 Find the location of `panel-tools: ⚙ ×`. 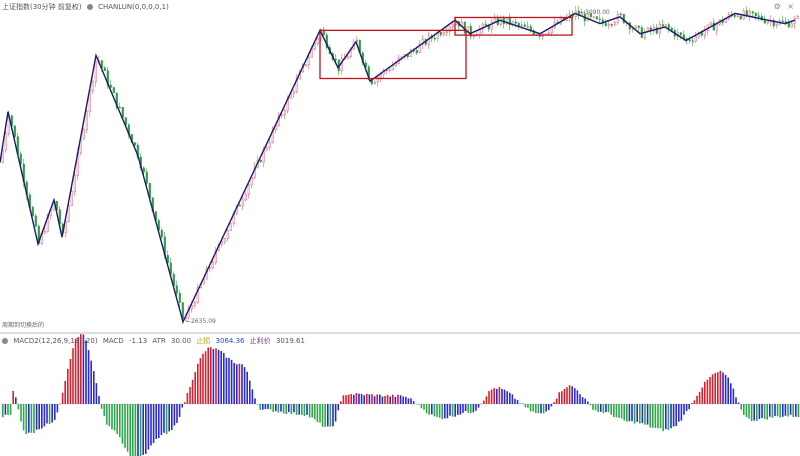

panel-tools: ⚙ × is located at coordinates (782, 6).